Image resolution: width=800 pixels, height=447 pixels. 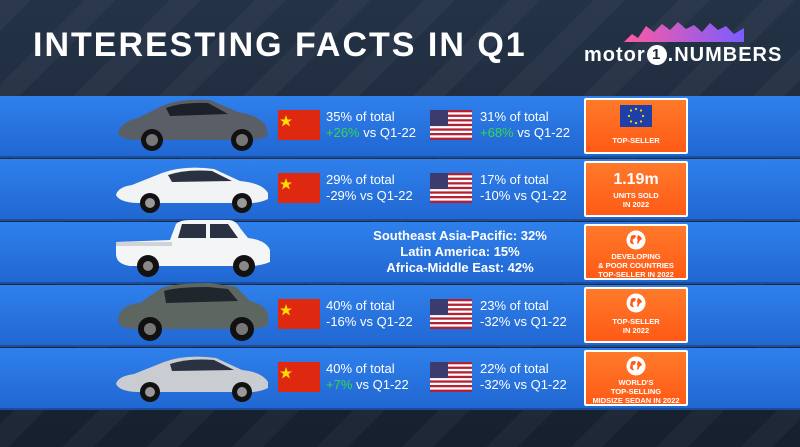 What do you see at coordinates (725, 55) in the screenshot?
I see `logo-text-numbers: .NUMBERS` at bounding box center [725, 55].